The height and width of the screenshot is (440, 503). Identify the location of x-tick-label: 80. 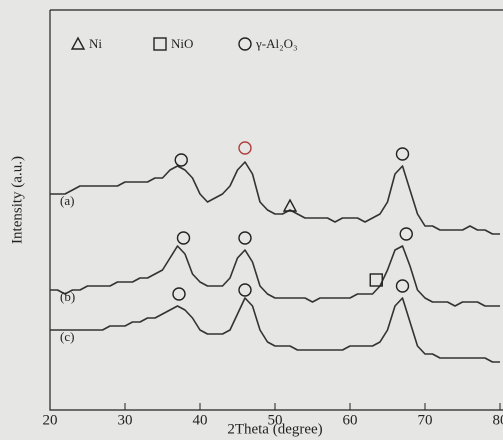
(498, 420).